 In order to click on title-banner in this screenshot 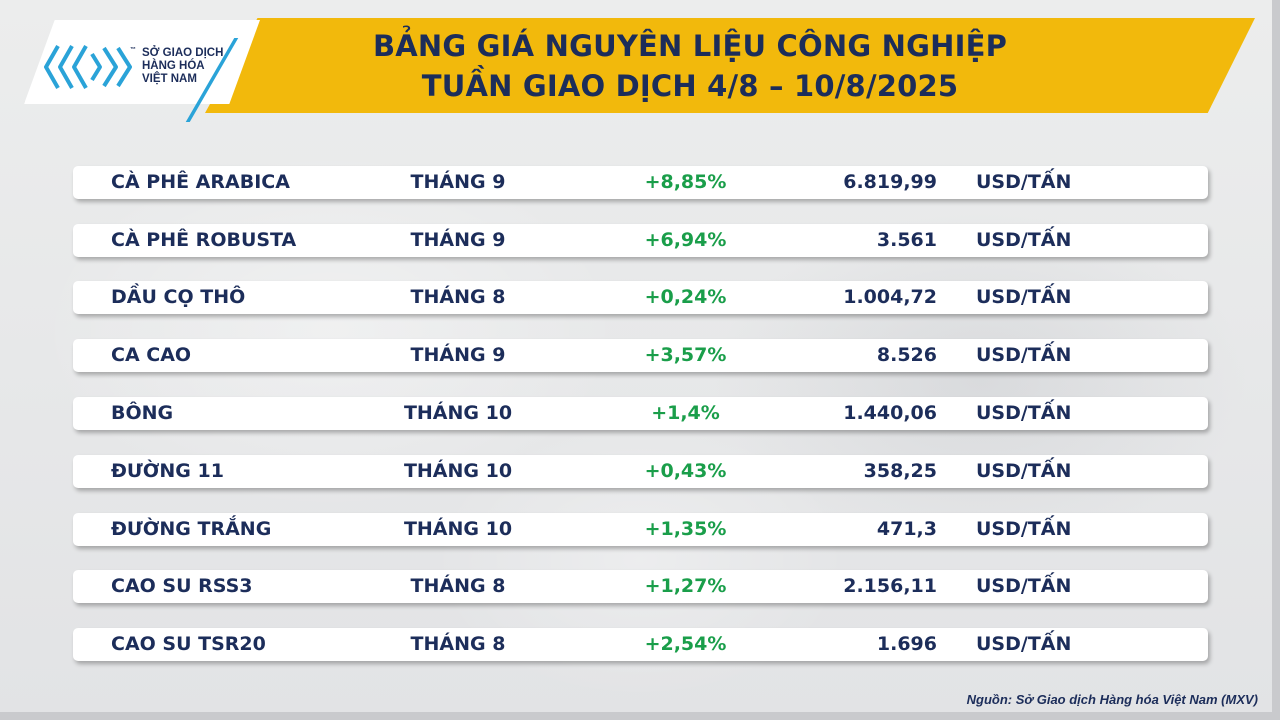, I will do `click(730, 65)`.